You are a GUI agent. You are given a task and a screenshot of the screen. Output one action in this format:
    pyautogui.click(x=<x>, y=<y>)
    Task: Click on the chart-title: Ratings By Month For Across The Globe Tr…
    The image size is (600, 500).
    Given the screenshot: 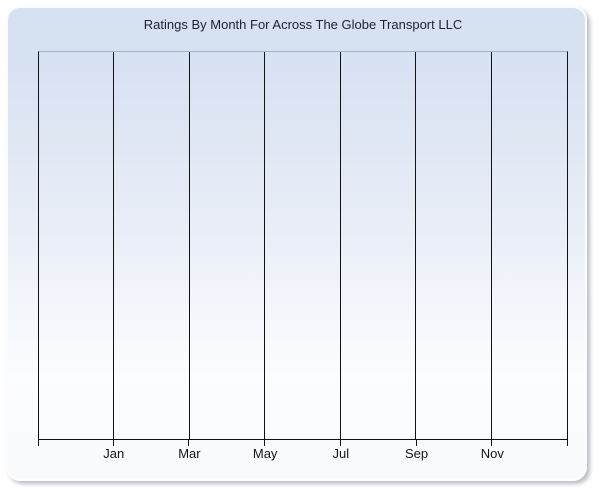 What is the action you would take?
    pyautogui.click(x=303, y=24)
    